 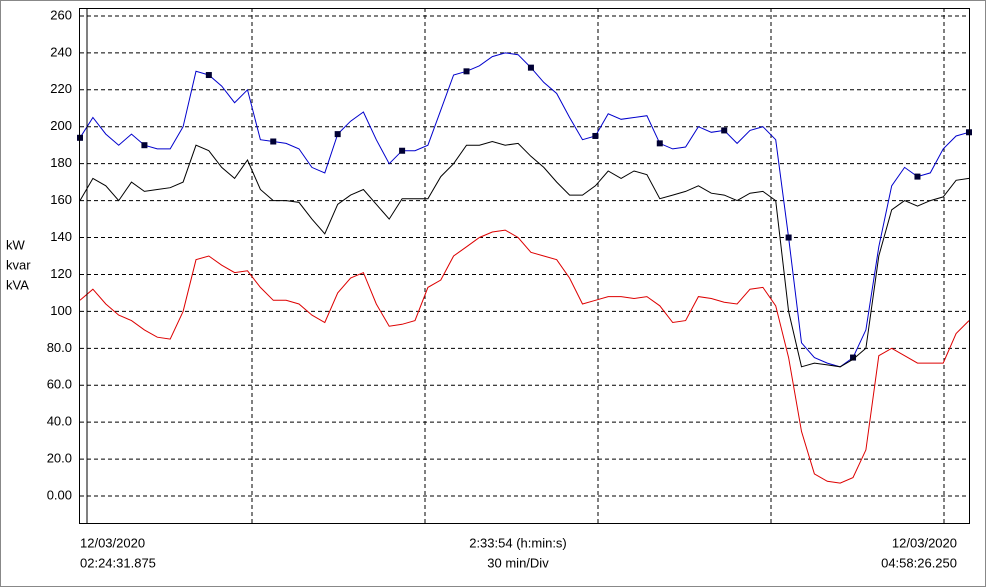 I want to click on y-tick-label: 20.0, so click(x=59, y=458).